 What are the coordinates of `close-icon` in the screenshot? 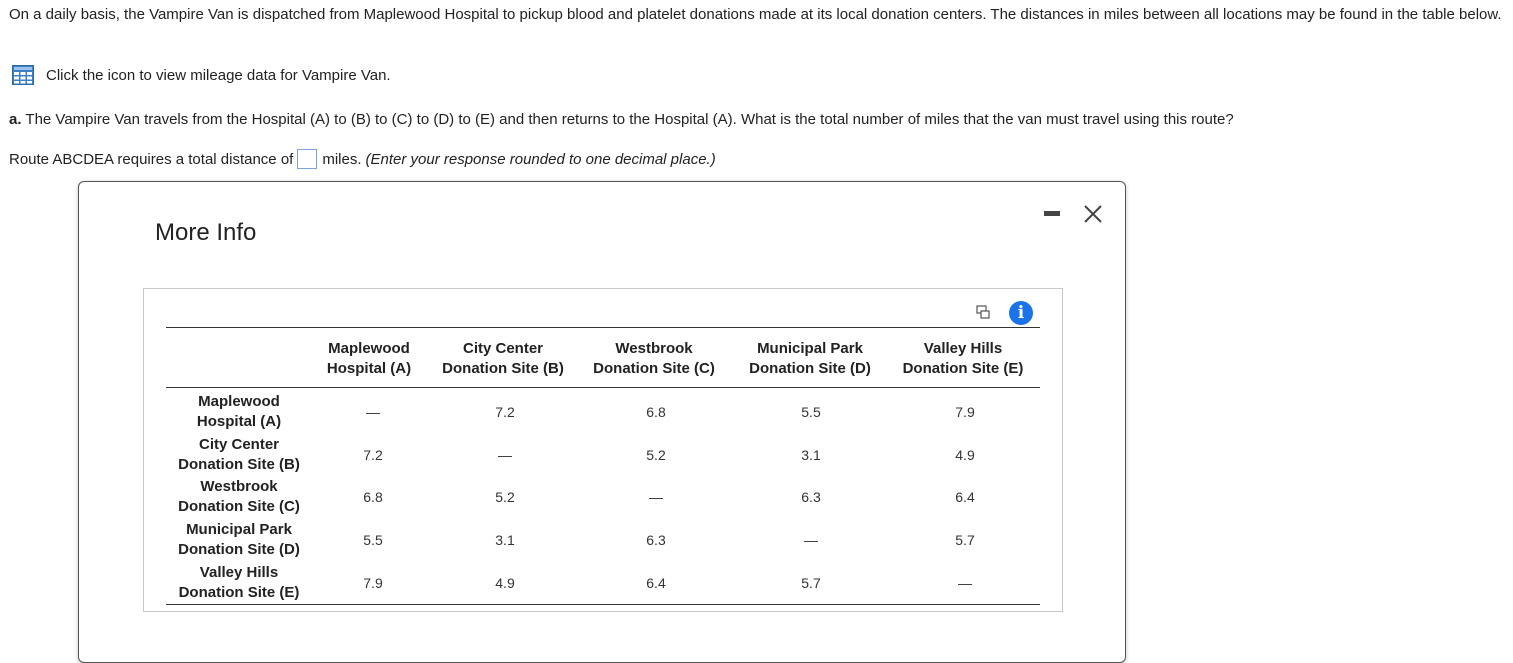 It's located at (1093, 214).